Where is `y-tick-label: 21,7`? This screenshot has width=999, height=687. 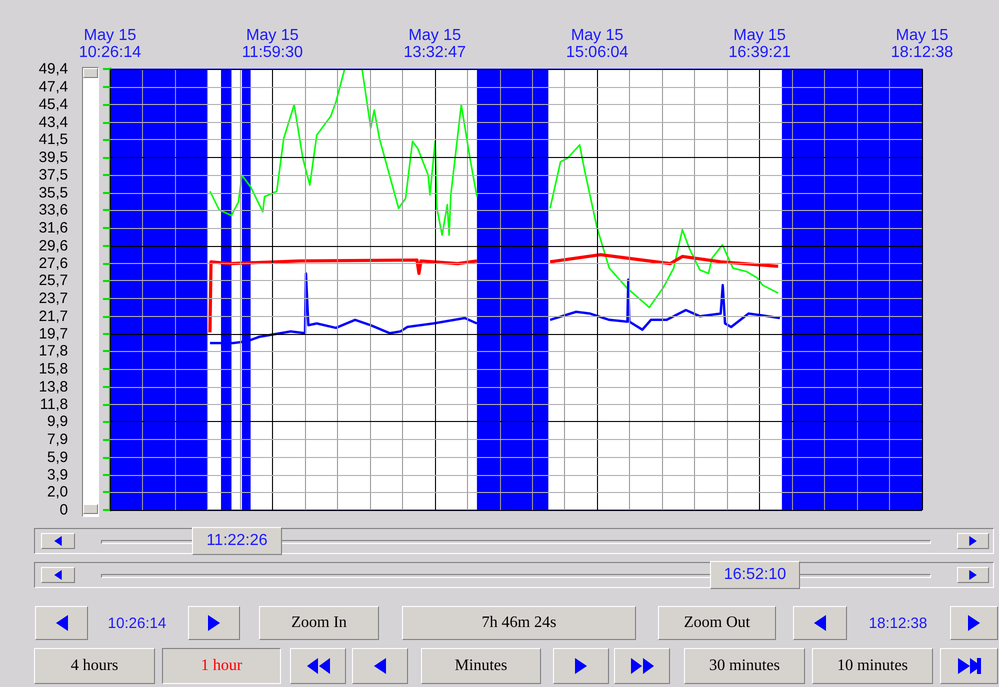 y-tick-label: 21,7 is located at coordinates (53, 316).